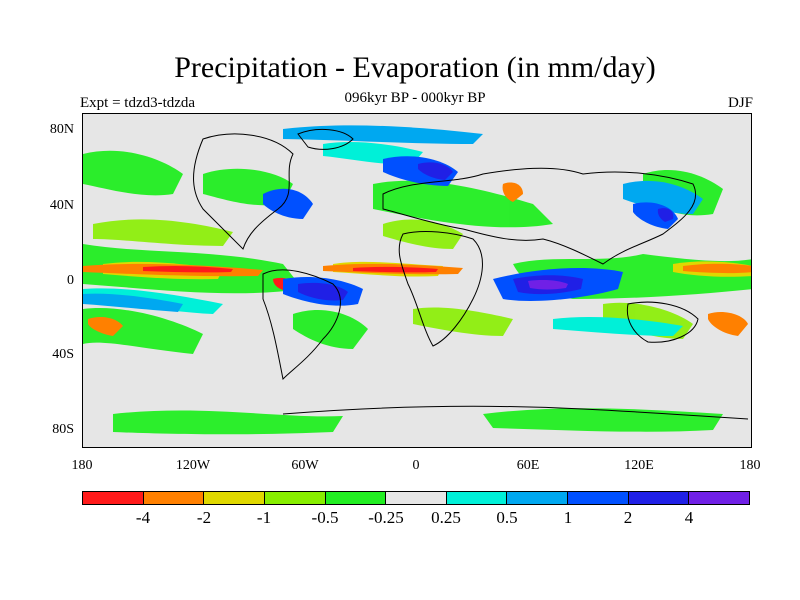 This screenshot has width=800, height=600. Describe the element at coordinates (689, 517) in the screenshot. I see `colorbar-label: 4` at that location.